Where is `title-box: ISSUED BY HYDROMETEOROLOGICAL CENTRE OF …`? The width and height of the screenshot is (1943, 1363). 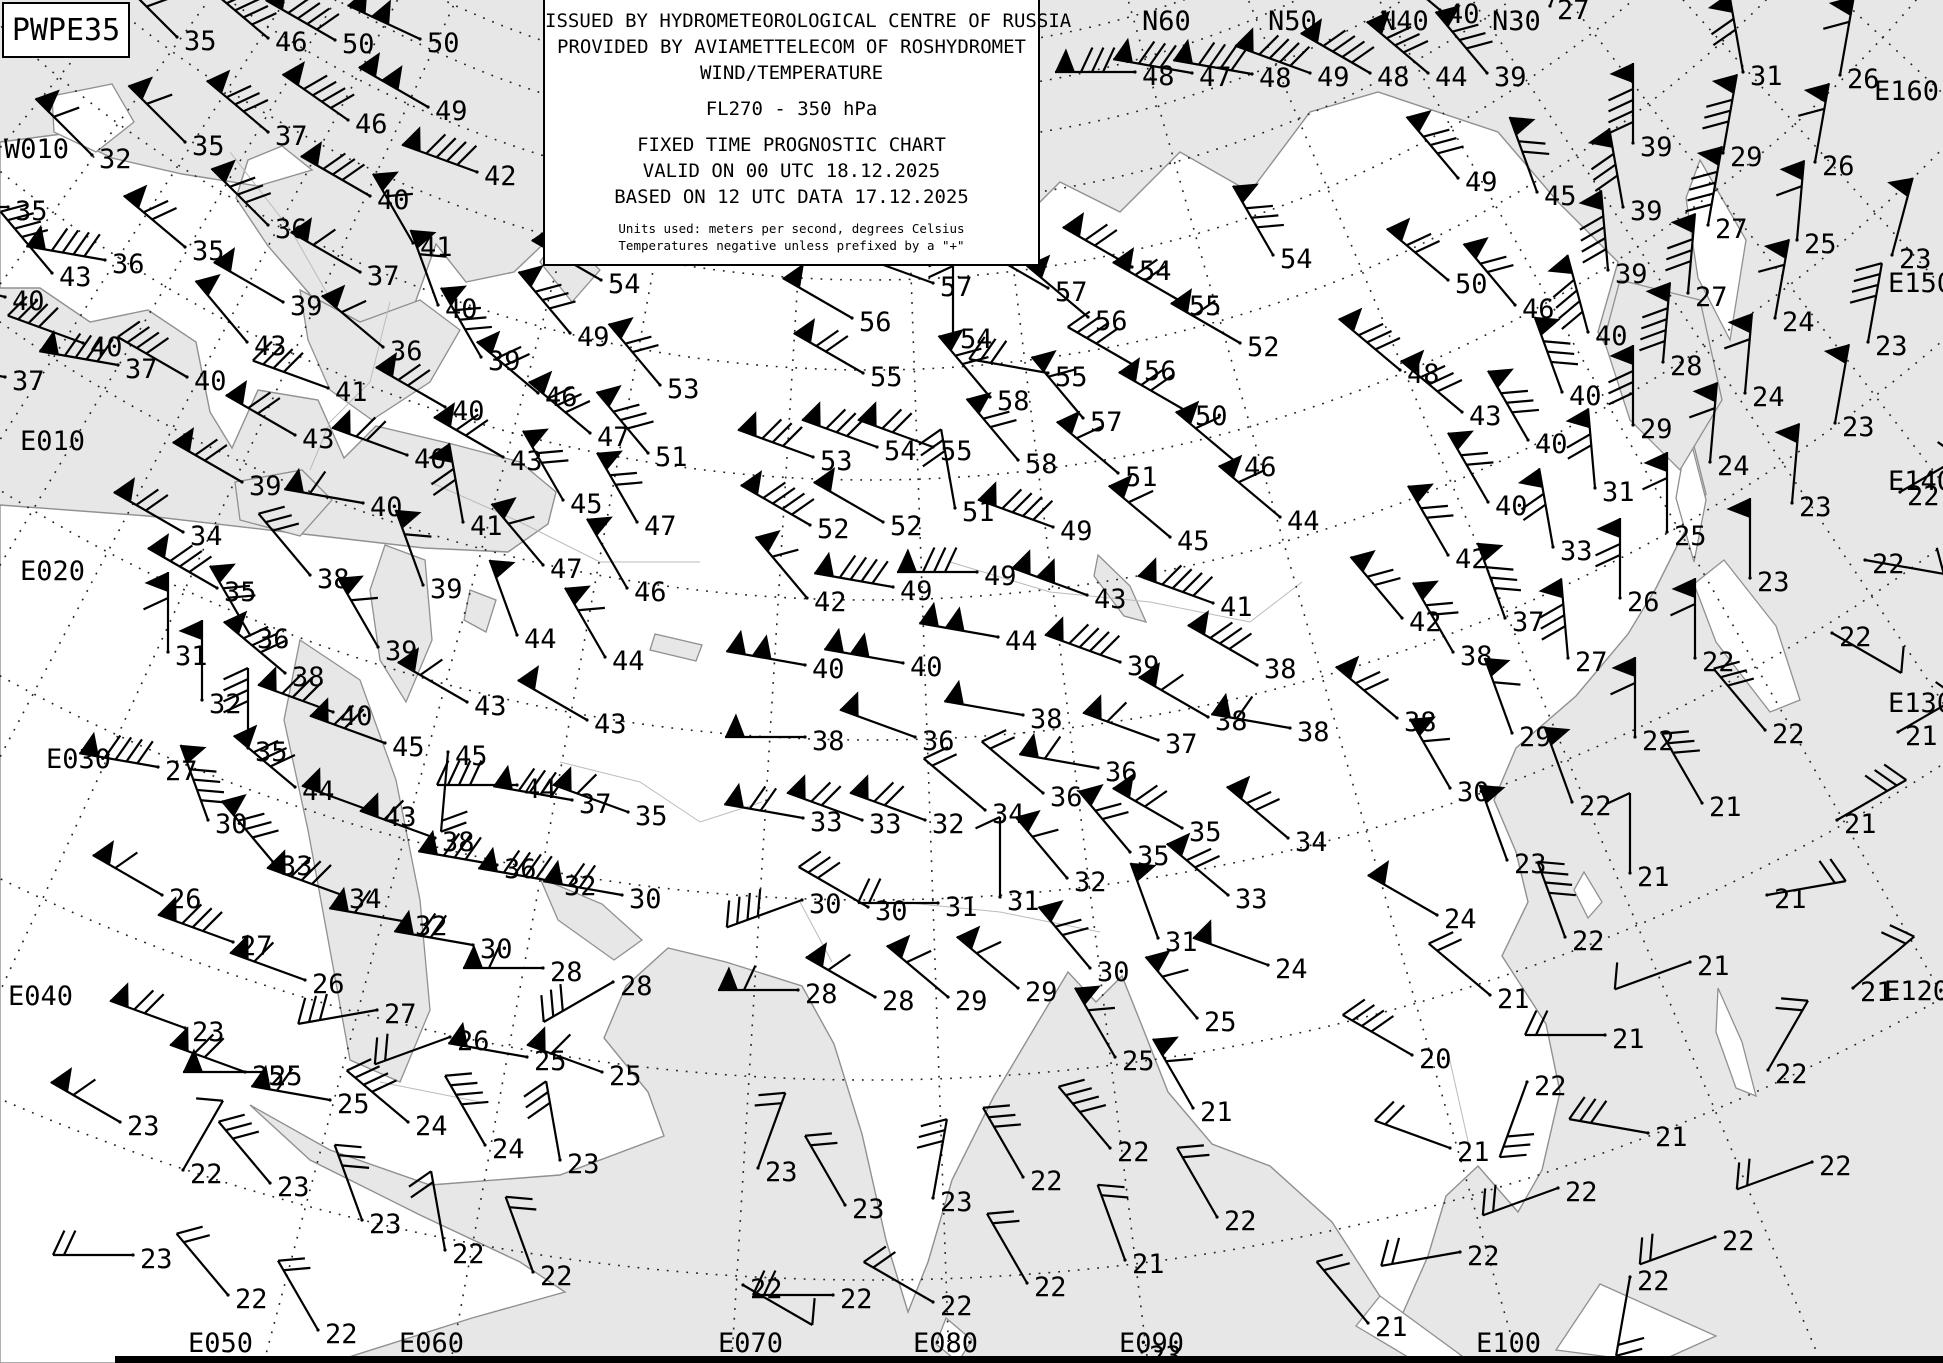
title-box: ISSUED BY HYDROMETEOROLOGICAL CENTRE OF … is located at coordinates (807, 133).